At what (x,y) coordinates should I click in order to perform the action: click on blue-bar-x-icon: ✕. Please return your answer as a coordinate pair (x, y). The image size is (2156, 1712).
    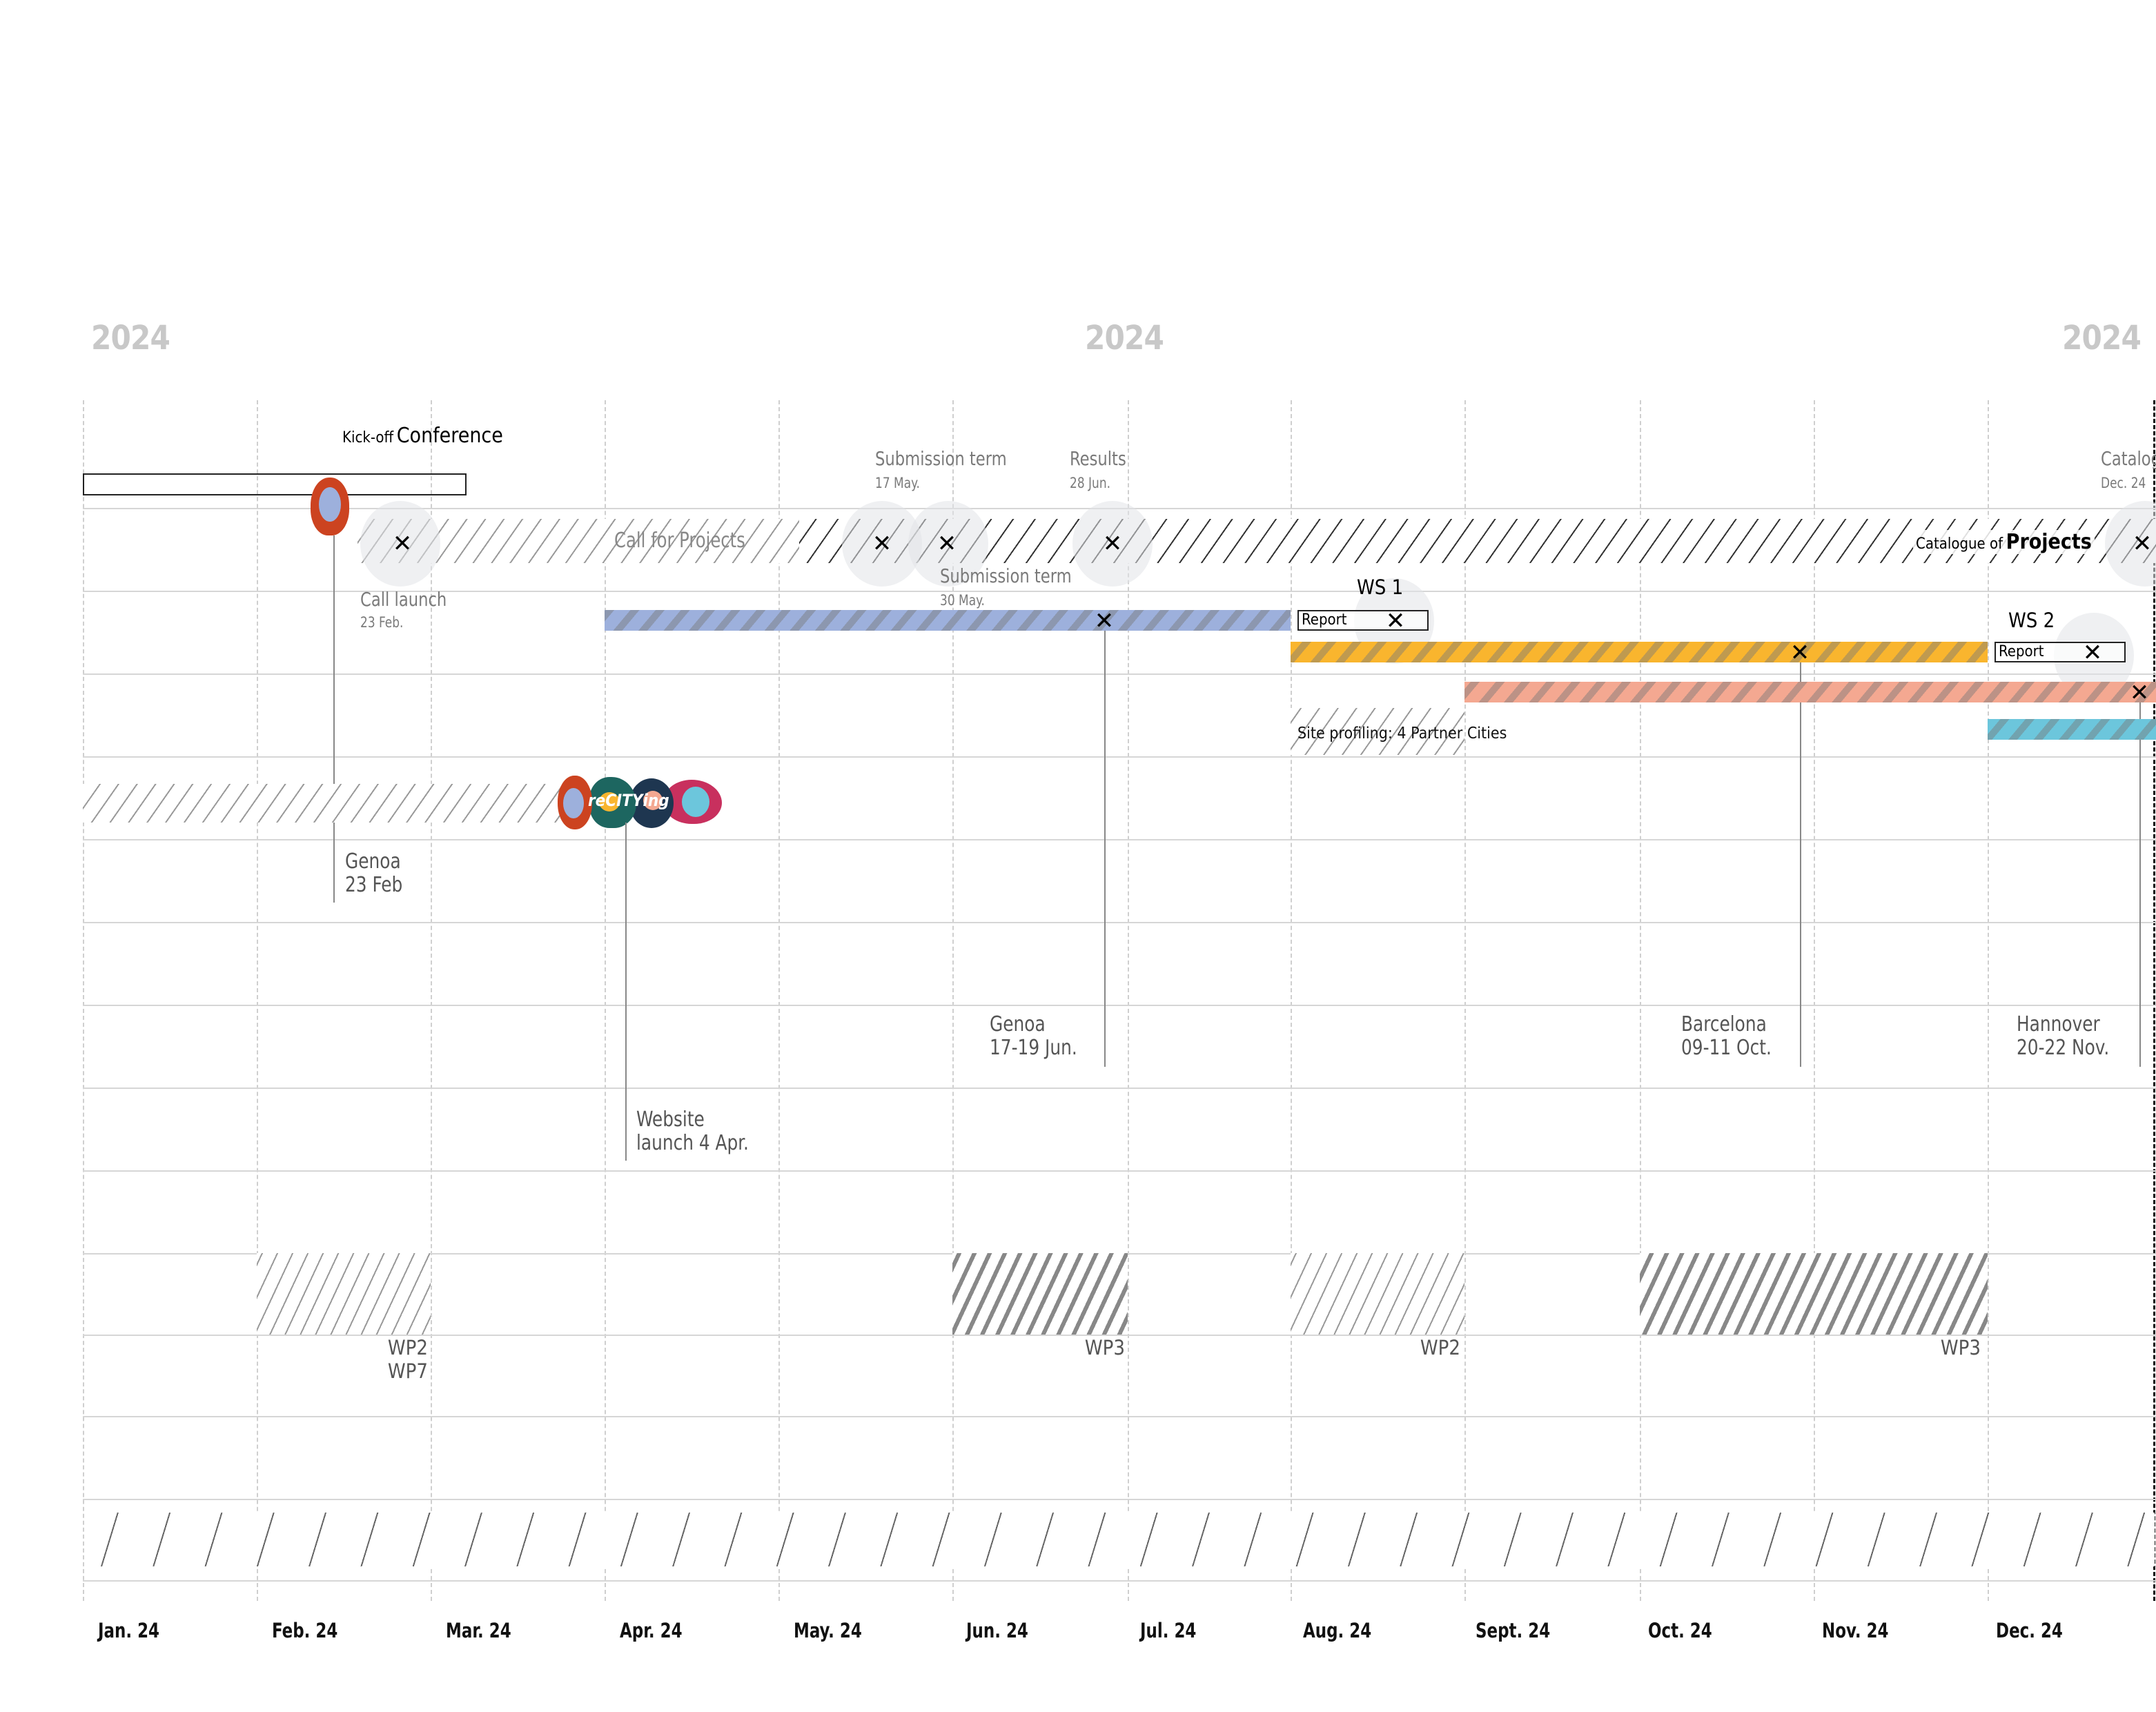
    Looking at the image, I should click on (1104, 621).